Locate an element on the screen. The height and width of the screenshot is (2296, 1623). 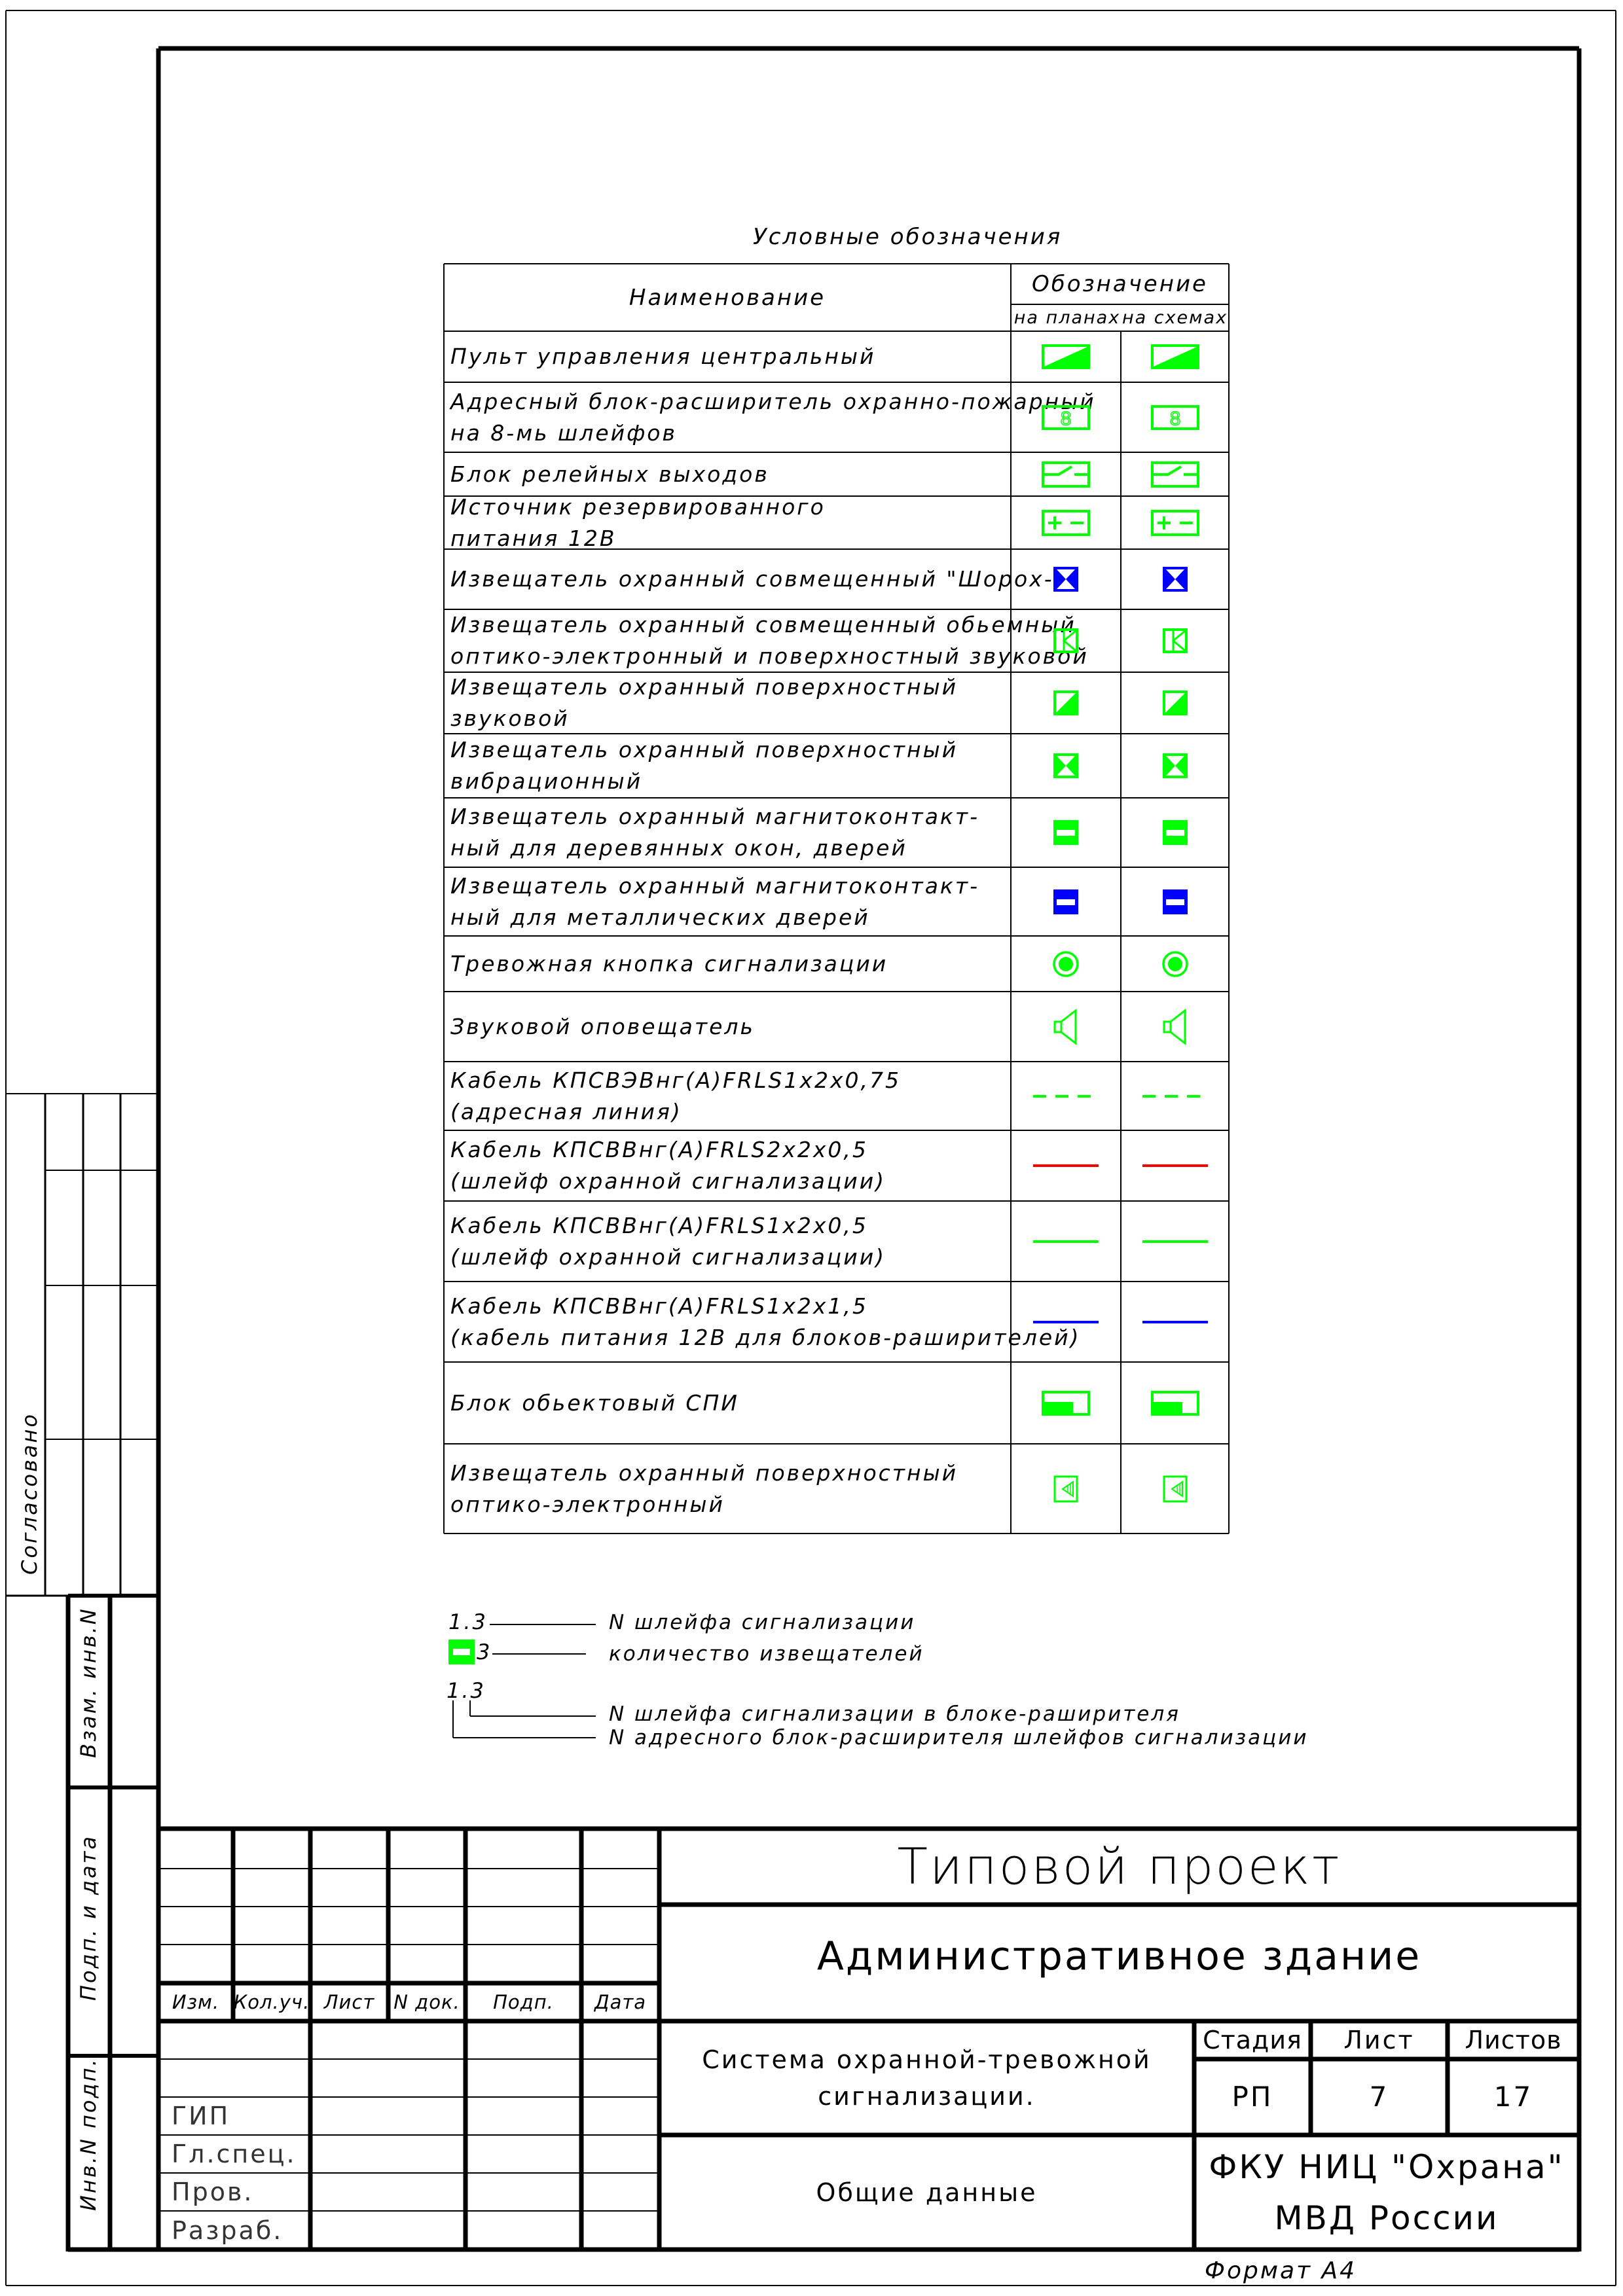
stage-label: Стадия is located at coordinates (1252, 2040).